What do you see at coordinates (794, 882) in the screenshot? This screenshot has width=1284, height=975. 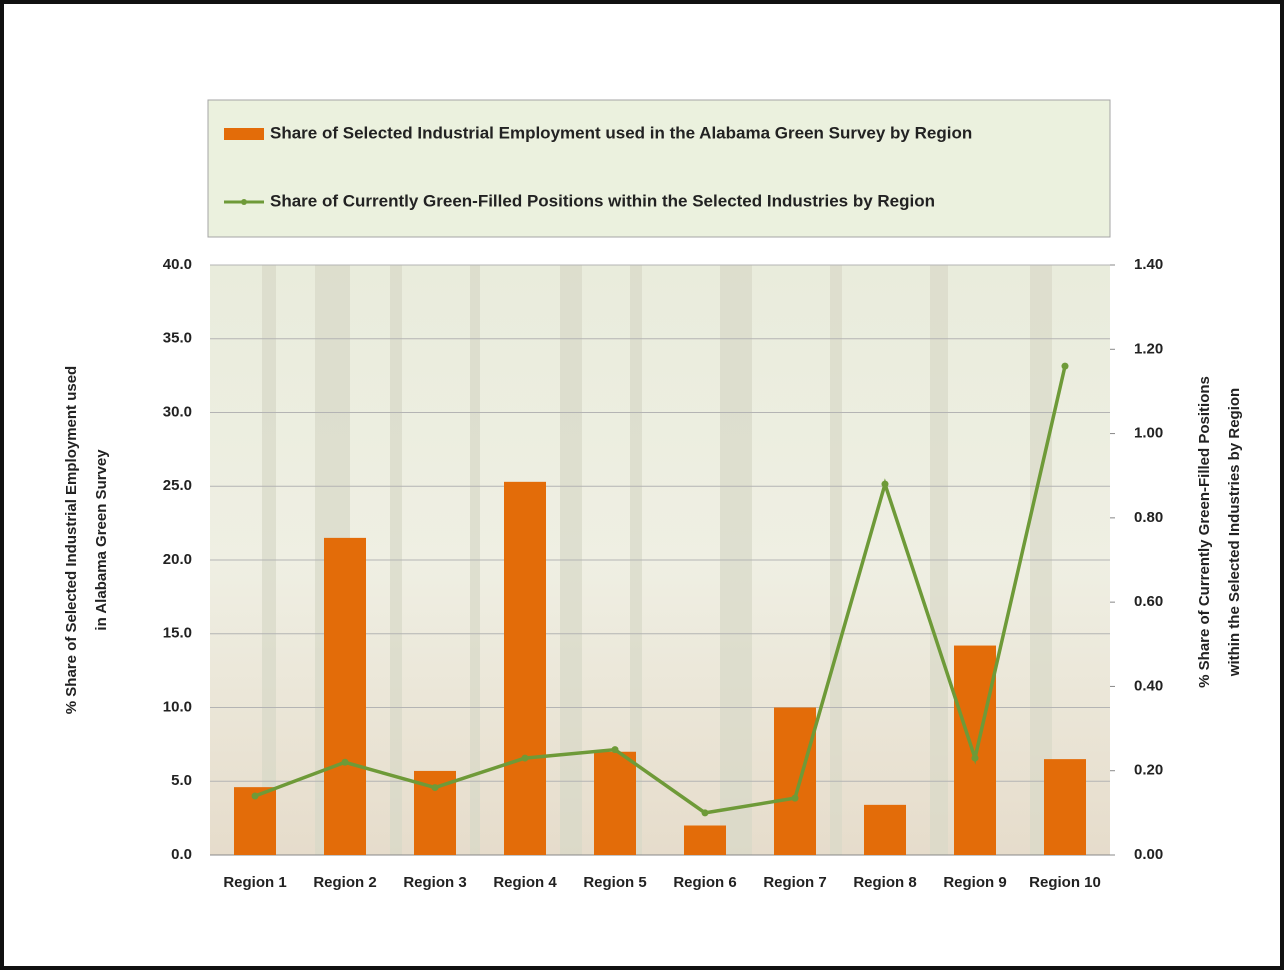 I see `x-tick-label: Region 7` at bounding box center [794, 882].